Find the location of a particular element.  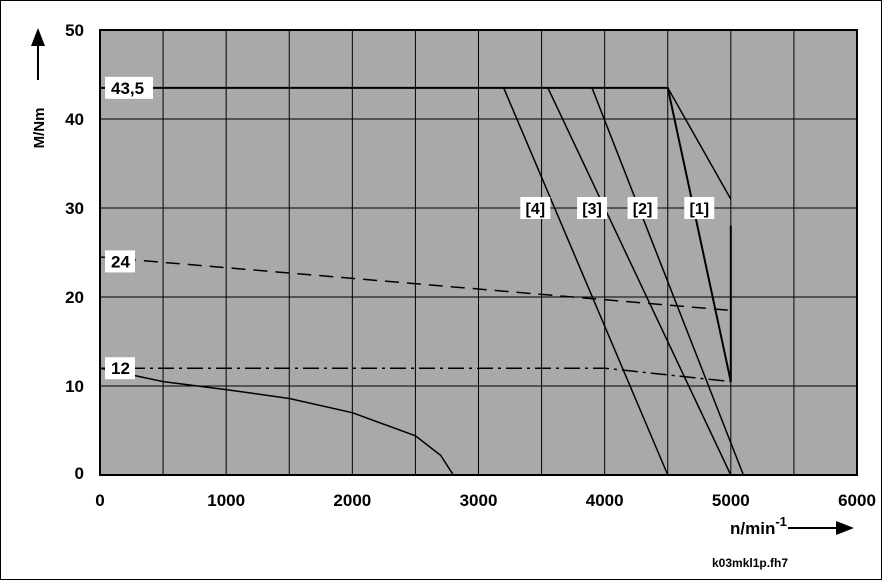

level-label: 24 is located at coordinates (120, 261).